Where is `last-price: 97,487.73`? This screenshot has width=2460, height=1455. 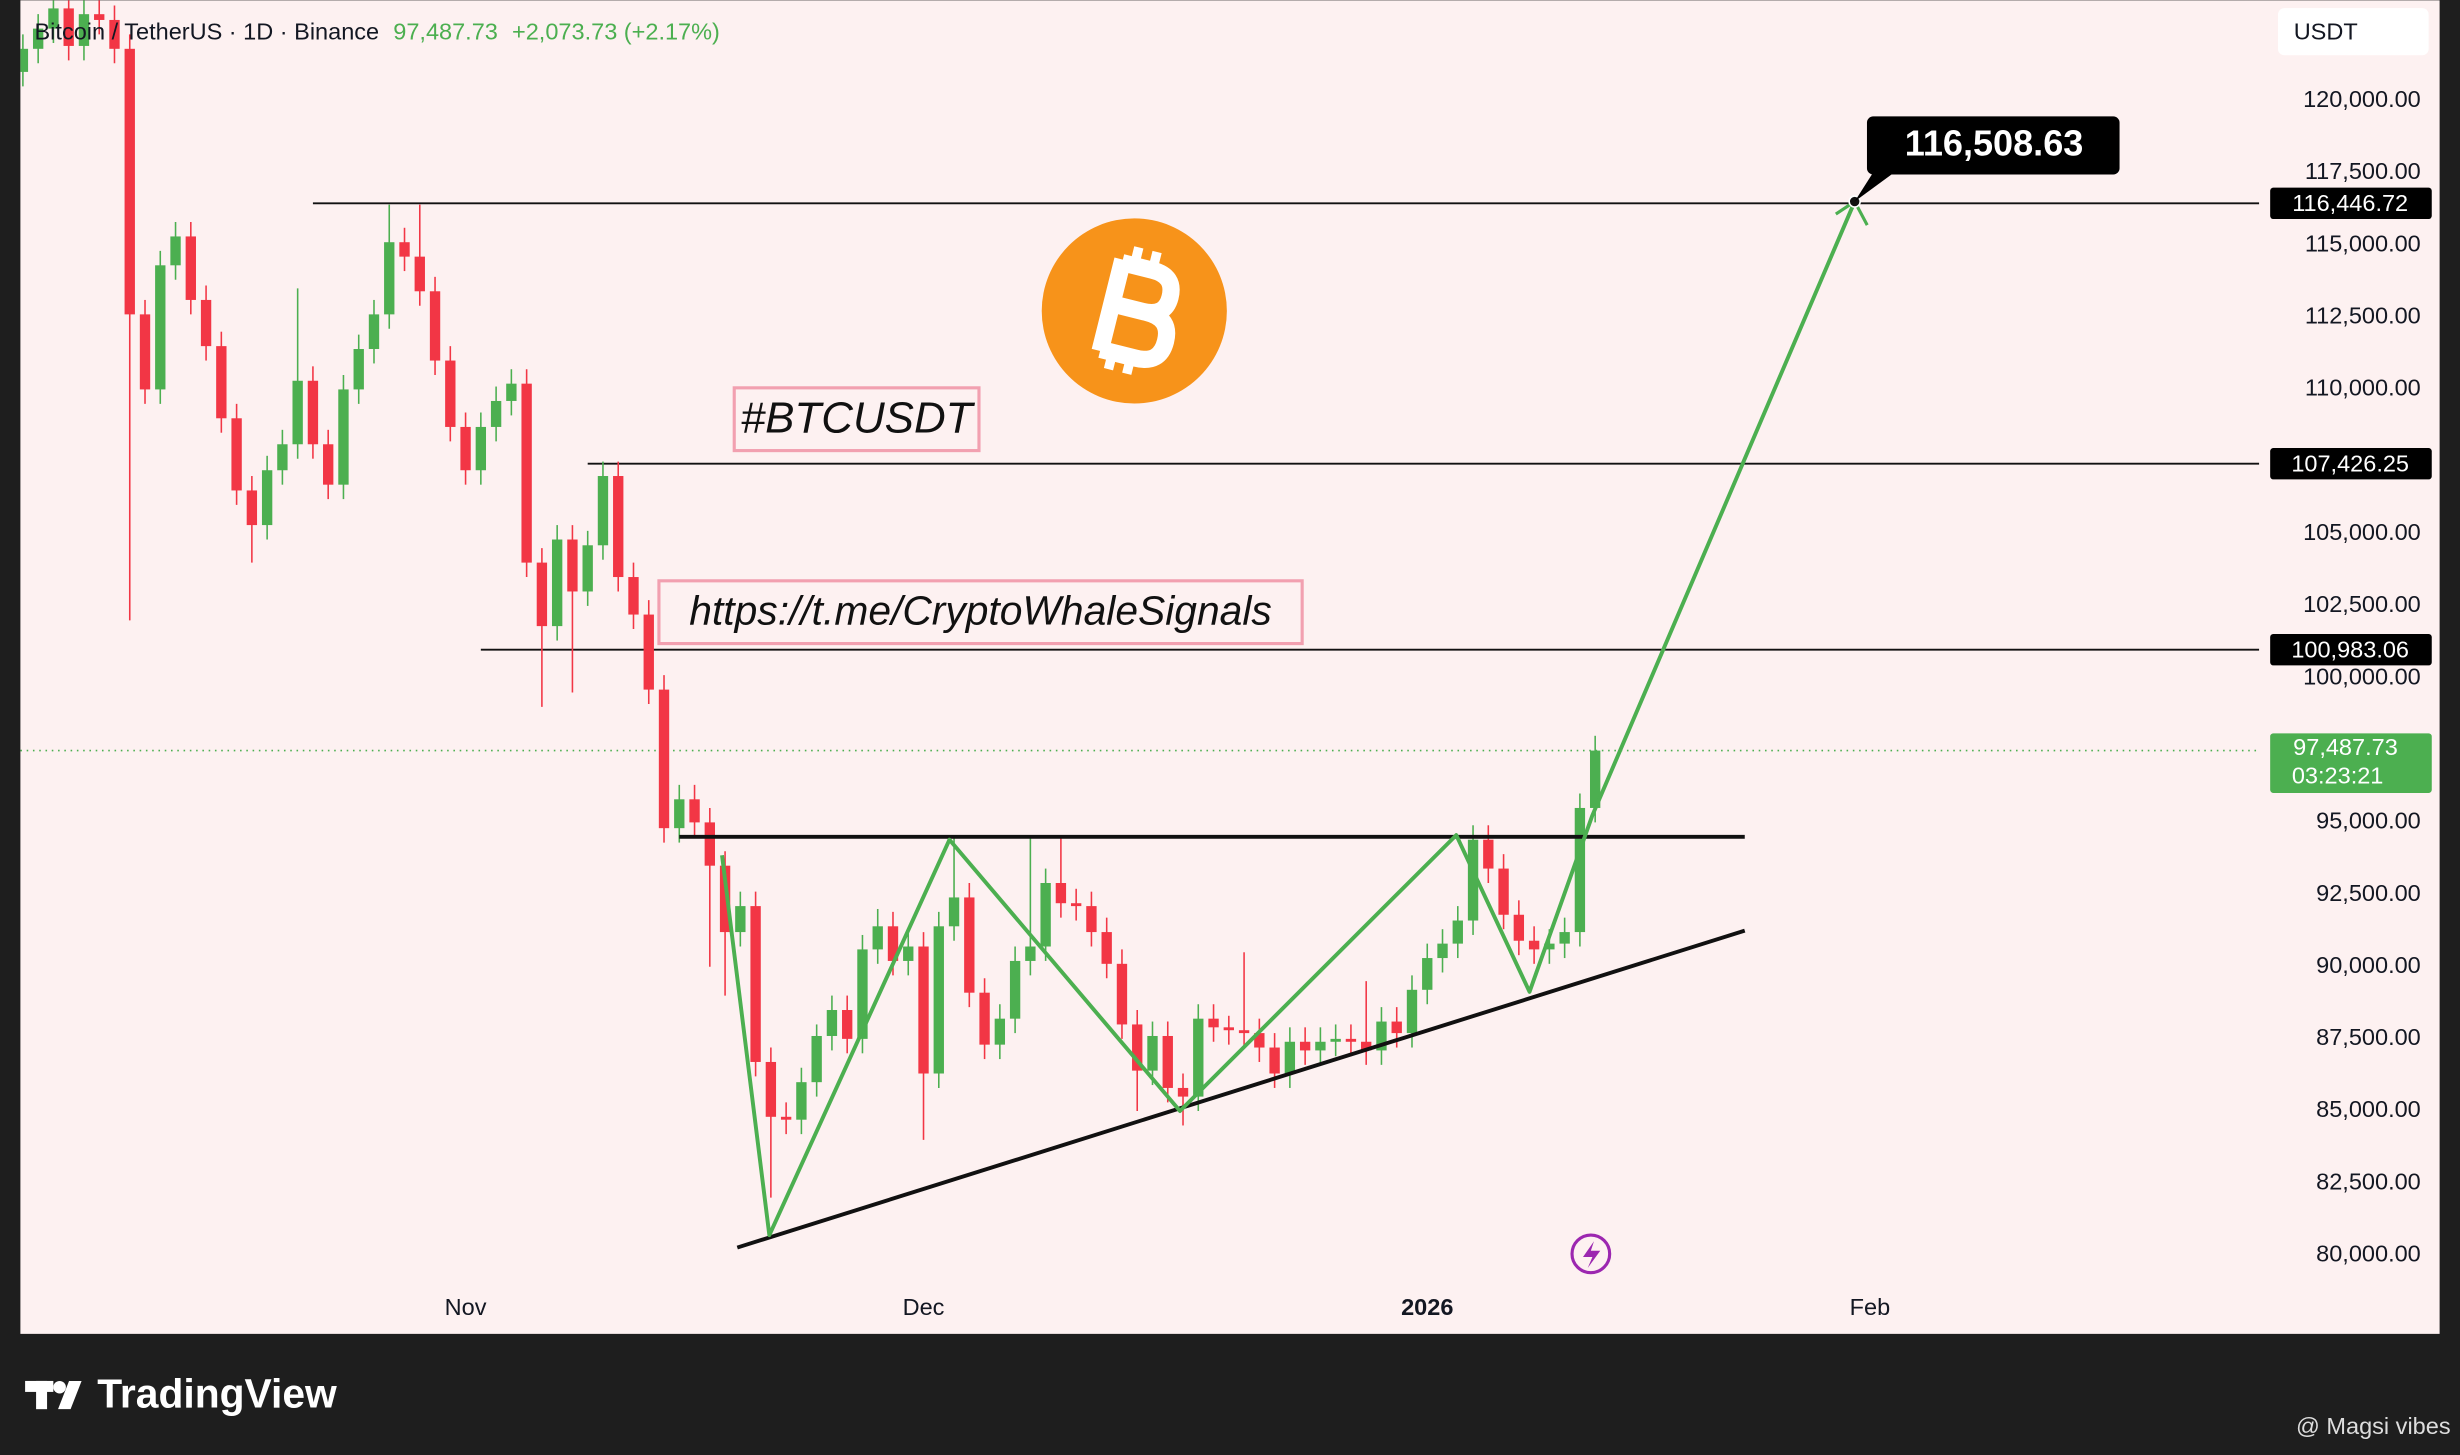 last-price: 97,487.73 is located at coordinates (445, 31).